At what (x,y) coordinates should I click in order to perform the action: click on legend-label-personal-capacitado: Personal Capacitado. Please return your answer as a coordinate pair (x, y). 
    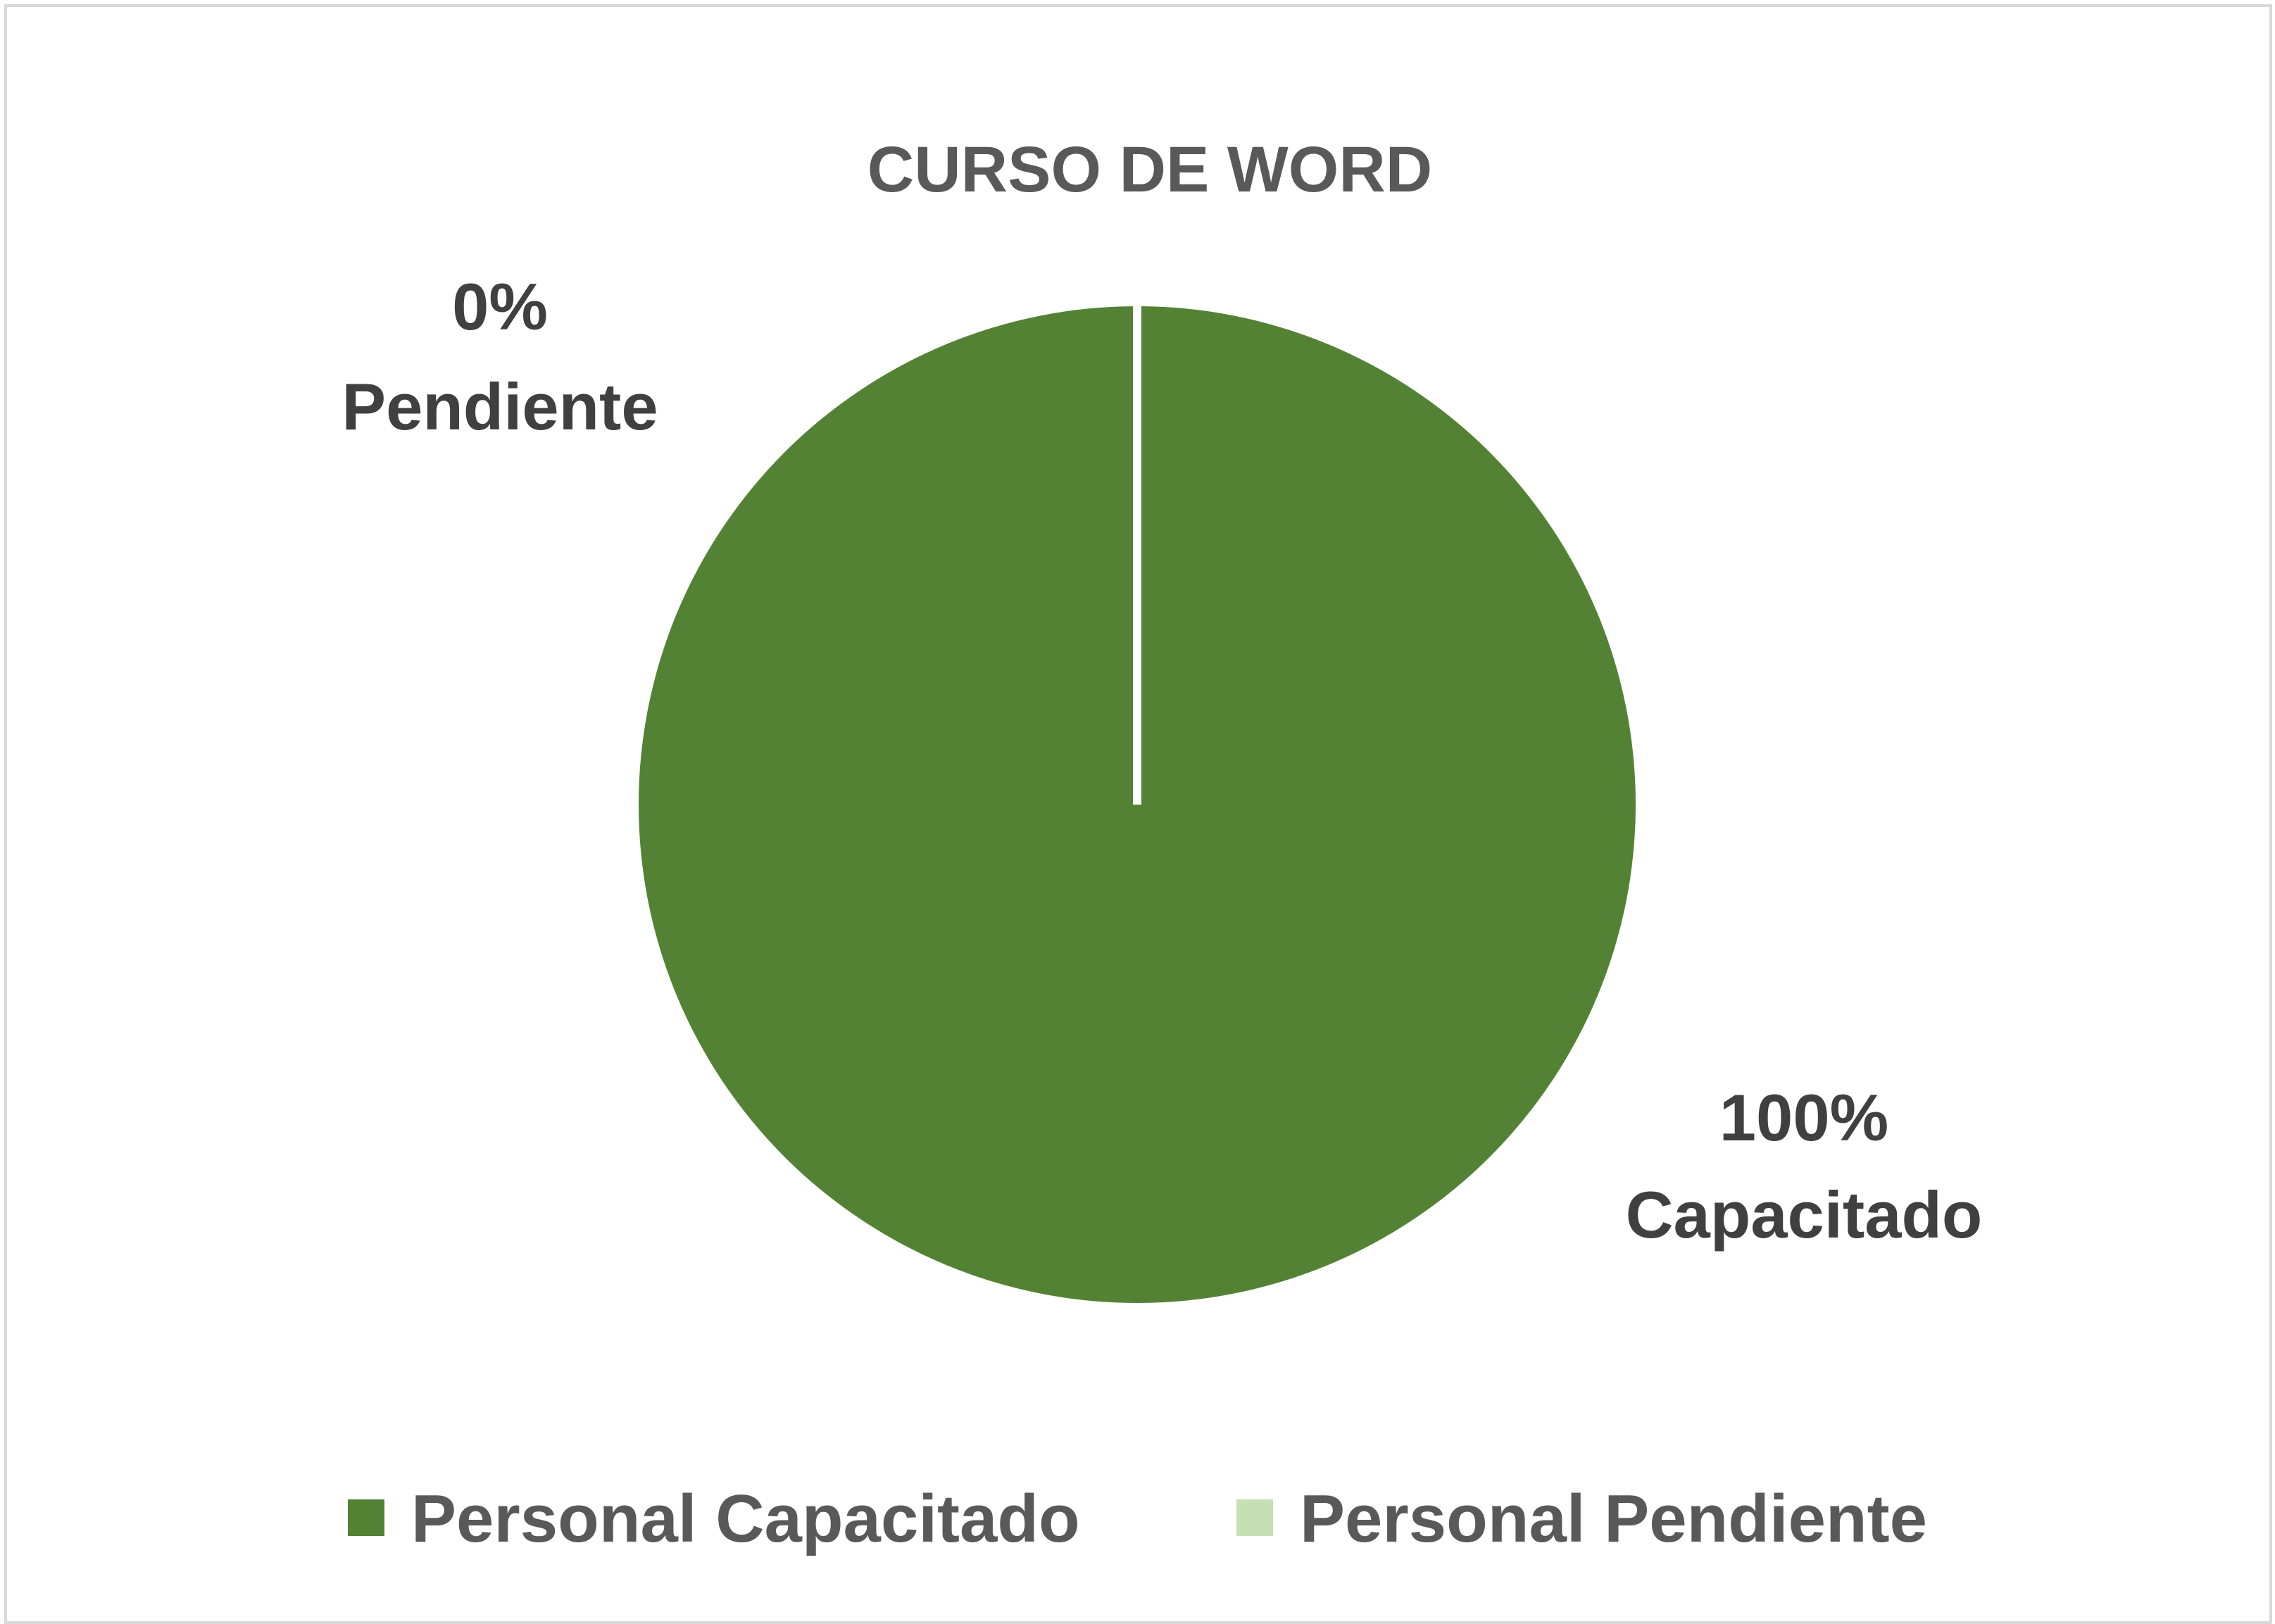
    Looking at the image, I should click on (745, 1519).